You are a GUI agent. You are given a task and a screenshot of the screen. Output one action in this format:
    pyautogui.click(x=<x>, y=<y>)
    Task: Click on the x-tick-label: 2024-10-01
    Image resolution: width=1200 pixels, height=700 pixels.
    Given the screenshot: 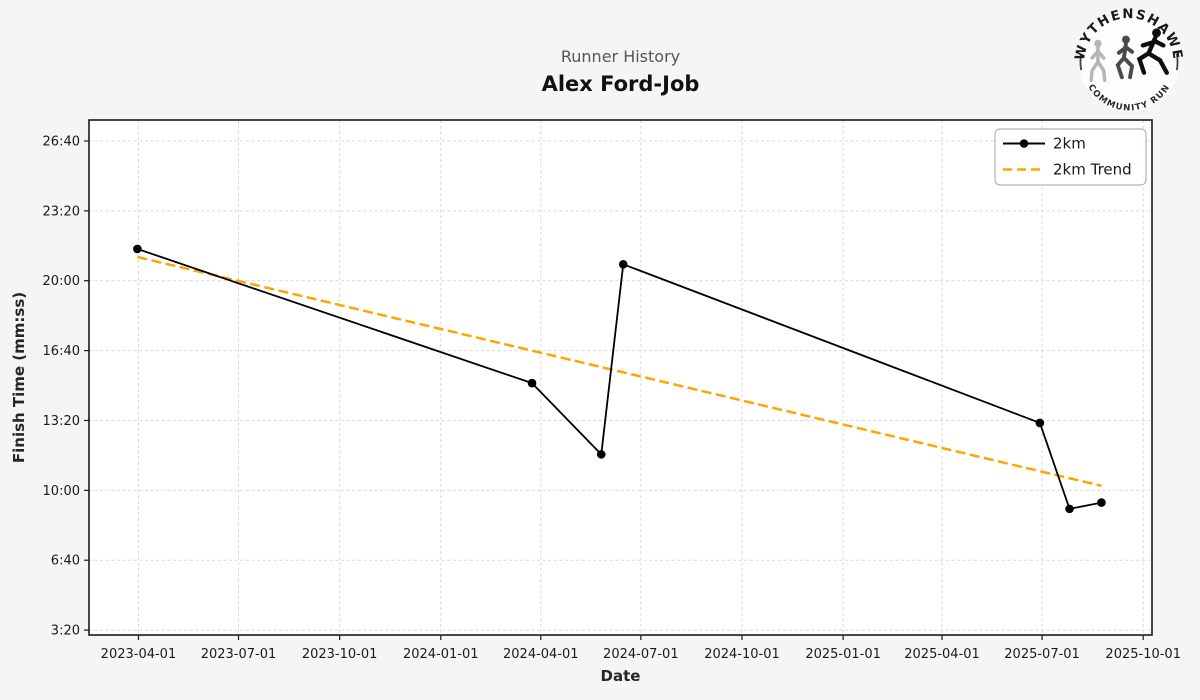 What is the action you would take?
    pyautogui.click(x=742, y=654)
    